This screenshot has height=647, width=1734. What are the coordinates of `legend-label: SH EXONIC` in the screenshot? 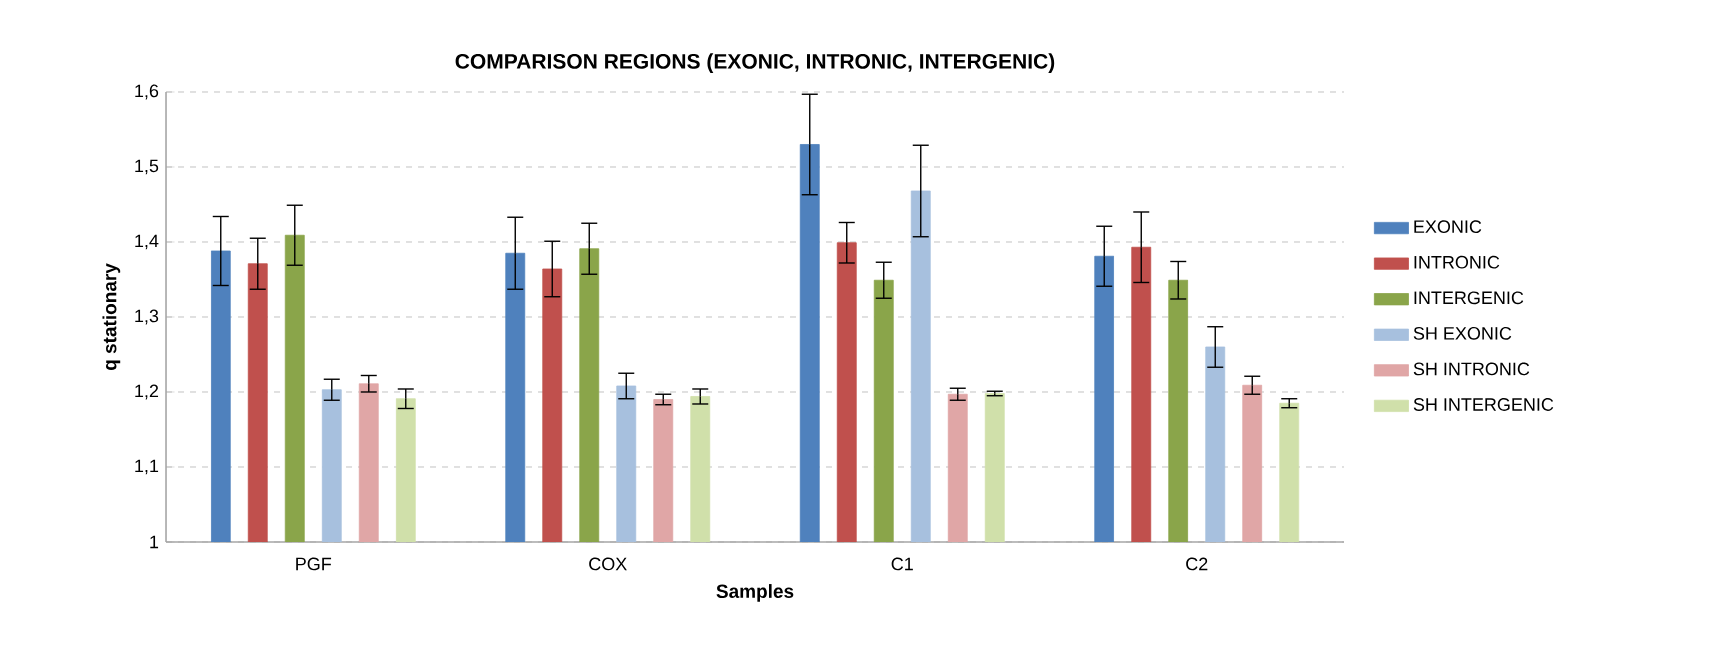 It's located at (1462, 333).